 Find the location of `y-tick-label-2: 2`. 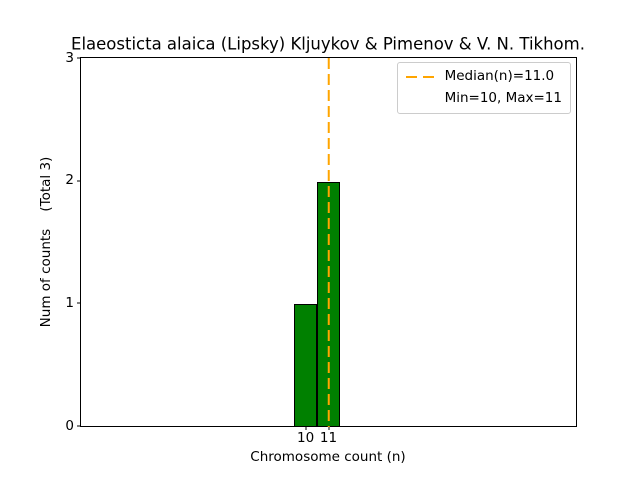

y-tick-label-2: 2 is located at coordinates (69, 179).